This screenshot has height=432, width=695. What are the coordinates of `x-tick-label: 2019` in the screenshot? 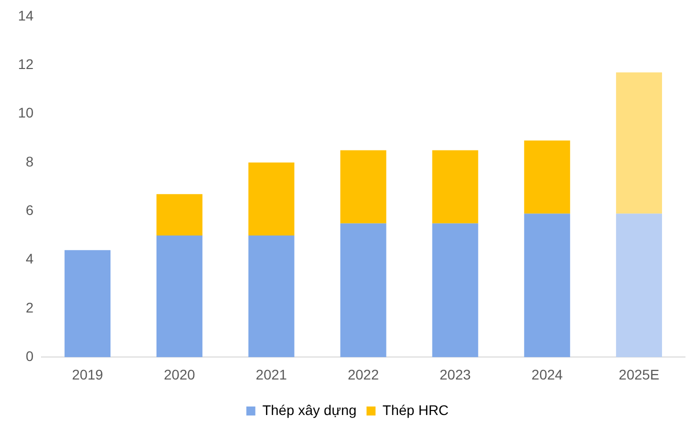 It's located at (88, 374).